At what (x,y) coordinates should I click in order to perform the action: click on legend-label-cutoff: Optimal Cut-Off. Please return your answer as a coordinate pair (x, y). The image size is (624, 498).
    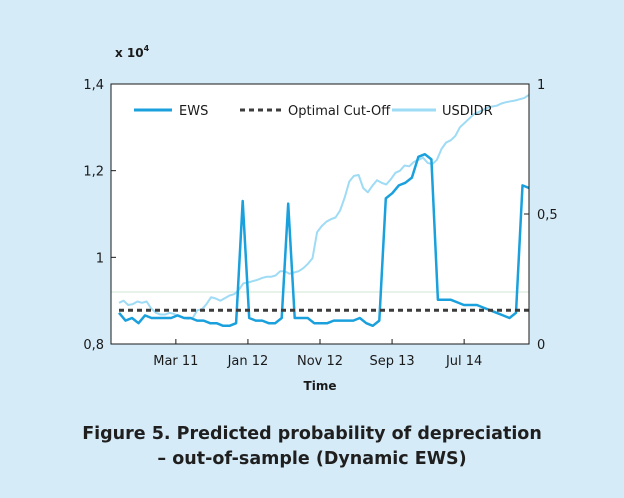
    Looking at the image, I should click on (339, 111).